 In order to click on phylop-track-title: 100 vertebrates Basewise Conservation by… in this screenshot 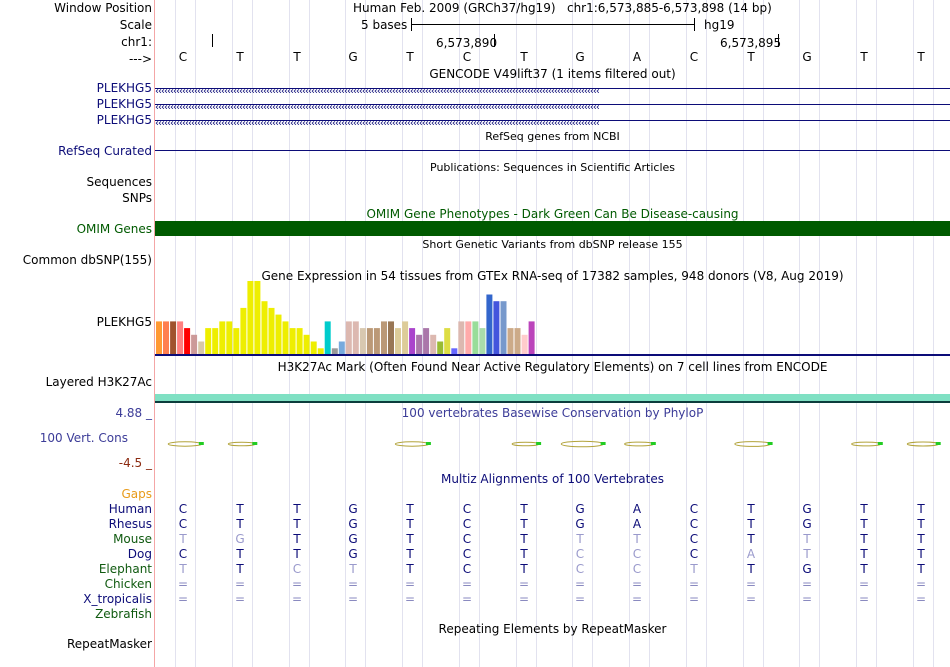, I will do `click(552, 413)`.